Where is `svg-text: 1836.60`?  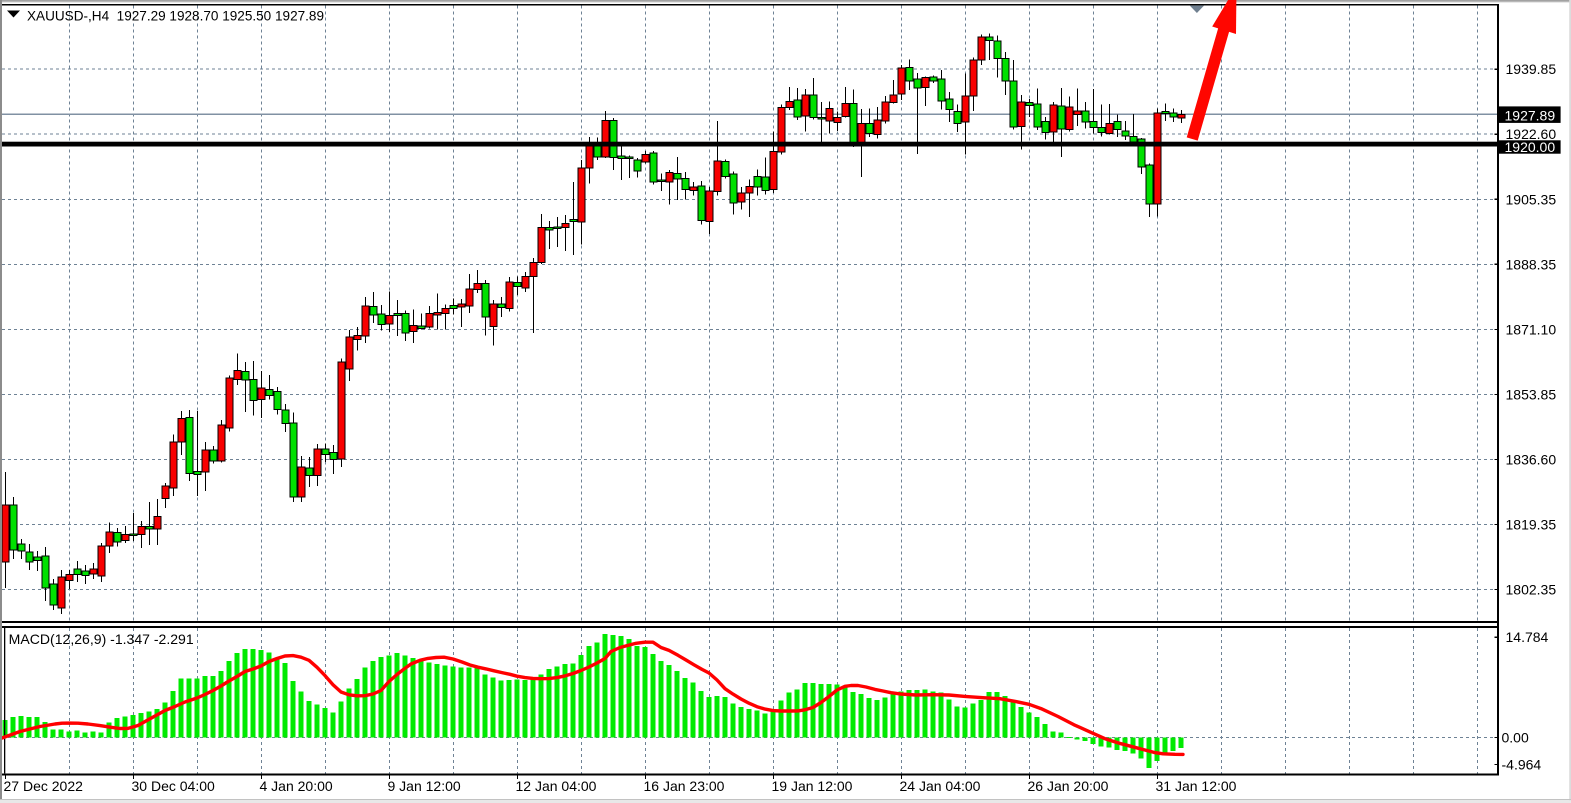 svg-text: 1836.60 is located at coordinates (1531, 460).